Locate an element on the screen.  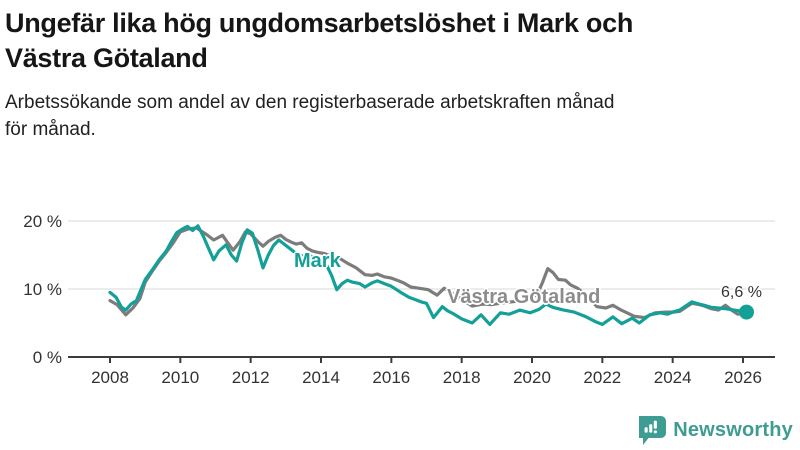
bar-small is located at coordinates (646, 430).